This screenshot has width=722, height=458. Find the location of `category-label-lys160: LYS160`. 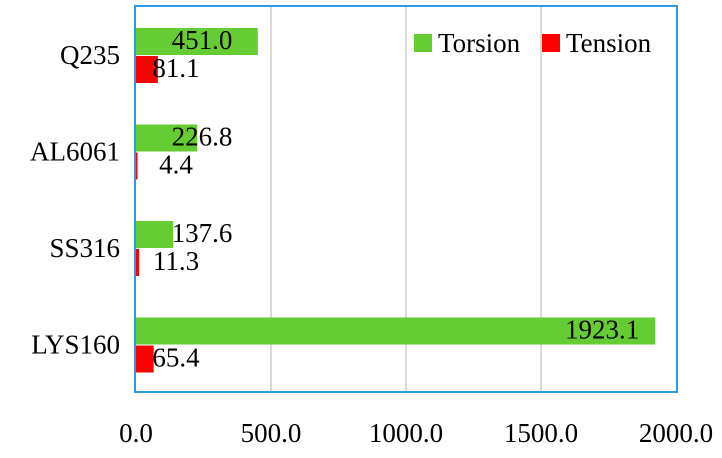

category-label-lys160: LYS160 is located at coordinates (75, 345).